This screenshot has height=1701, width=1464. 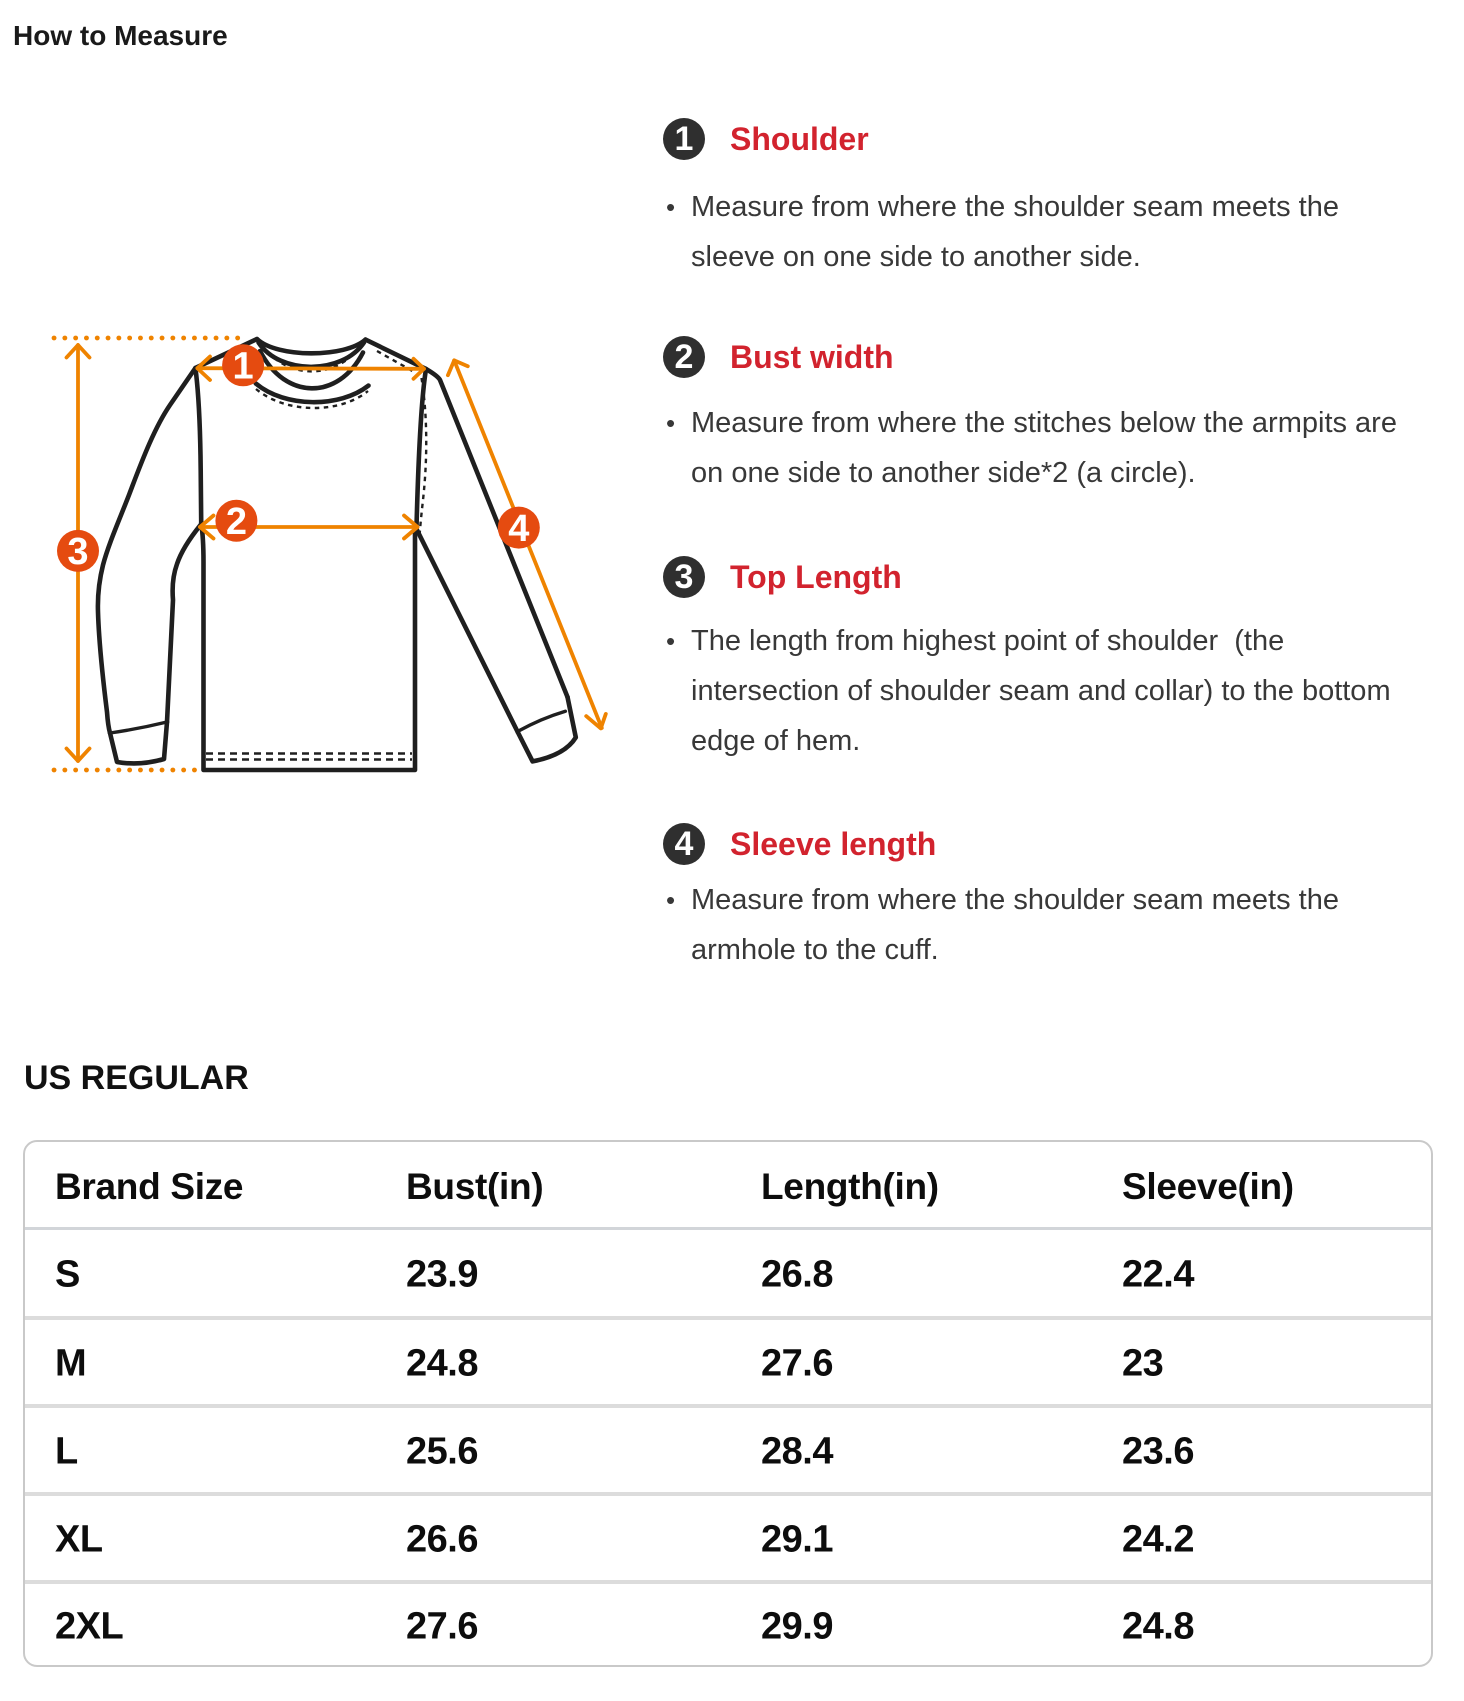 I want to click on svg-text: 4, so click(x=518, y=529).